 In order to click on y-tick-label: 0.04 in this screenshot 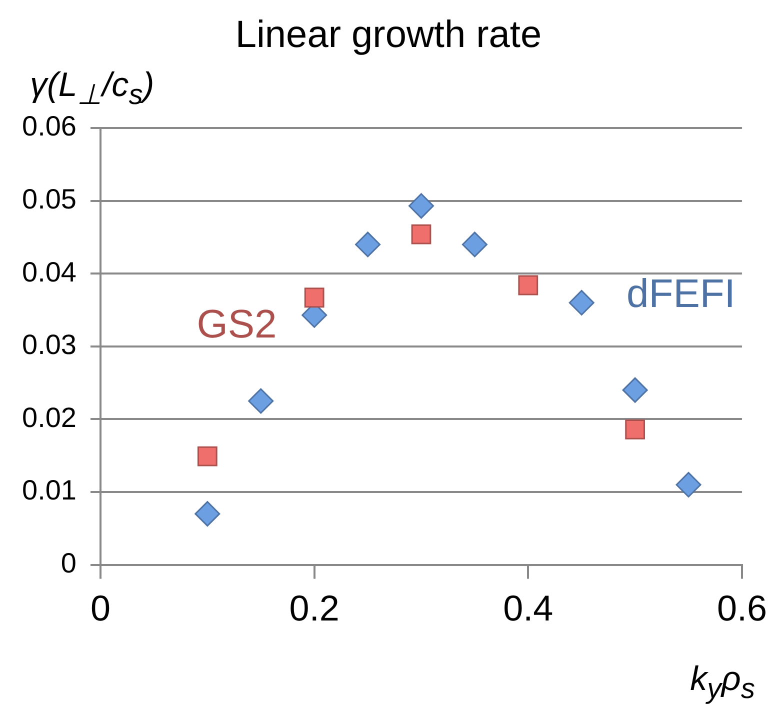, I will do `click(49, 272)`.